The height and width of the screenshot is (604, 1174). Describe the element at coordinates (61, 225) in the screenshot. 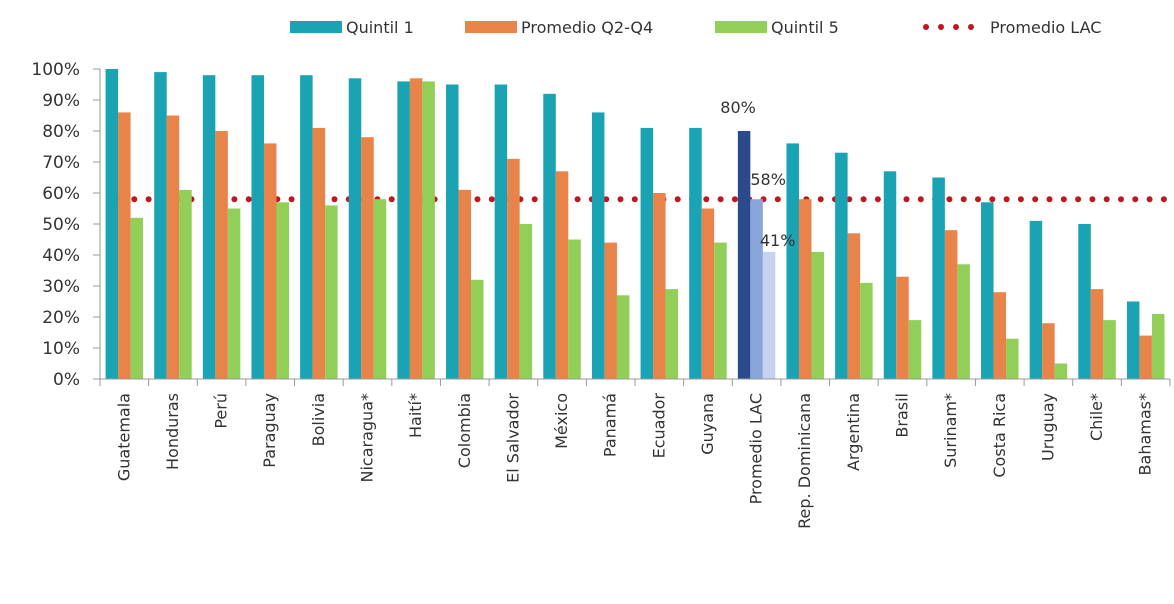

I see `y-tick-label: 50%` at that location.